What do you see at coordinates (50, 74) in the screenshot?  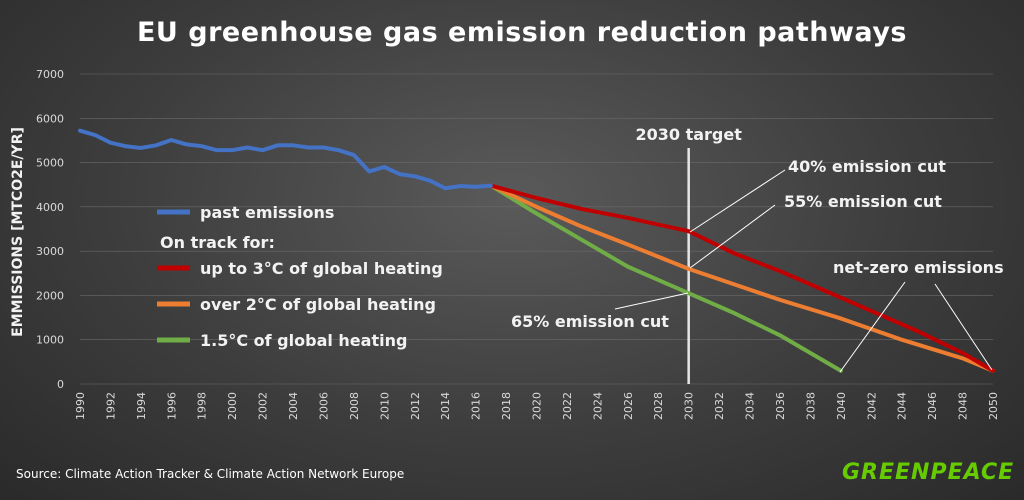 I see `y-tick-7000: 7000` at bounding box center [50, 74].